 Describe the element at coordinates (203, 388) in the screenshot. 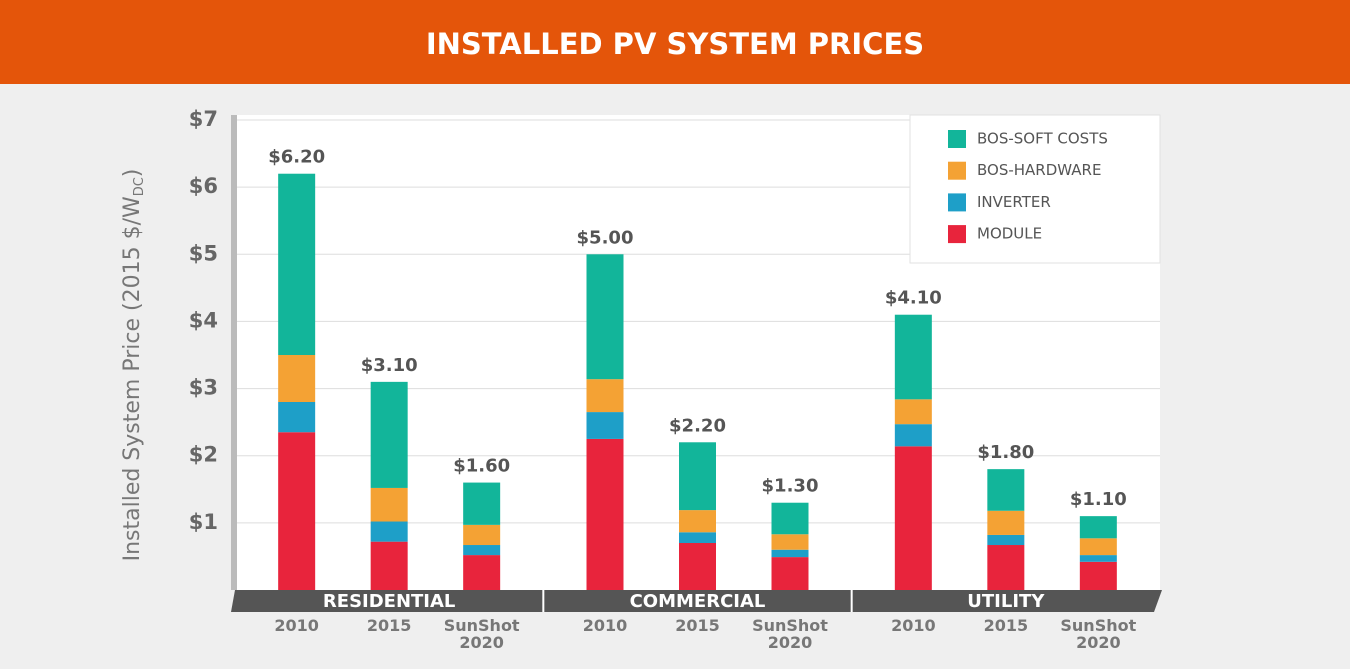

I see `y-tick-label: $3` at that location.